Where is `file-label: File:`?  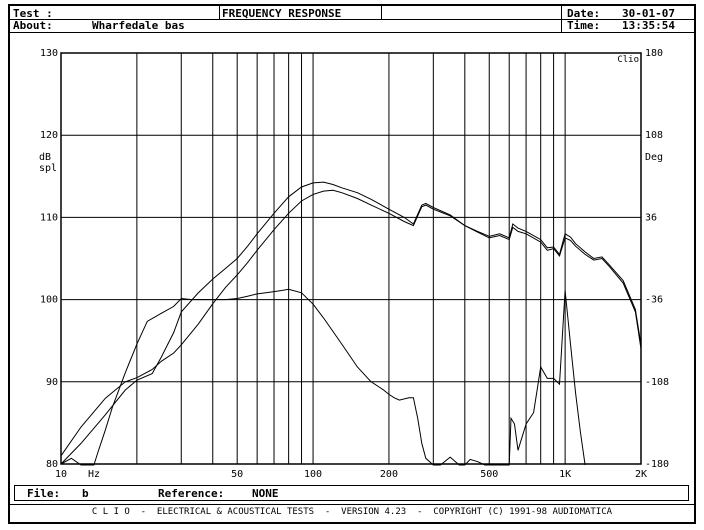 file-label: File: is located at coordinates (44, 493).